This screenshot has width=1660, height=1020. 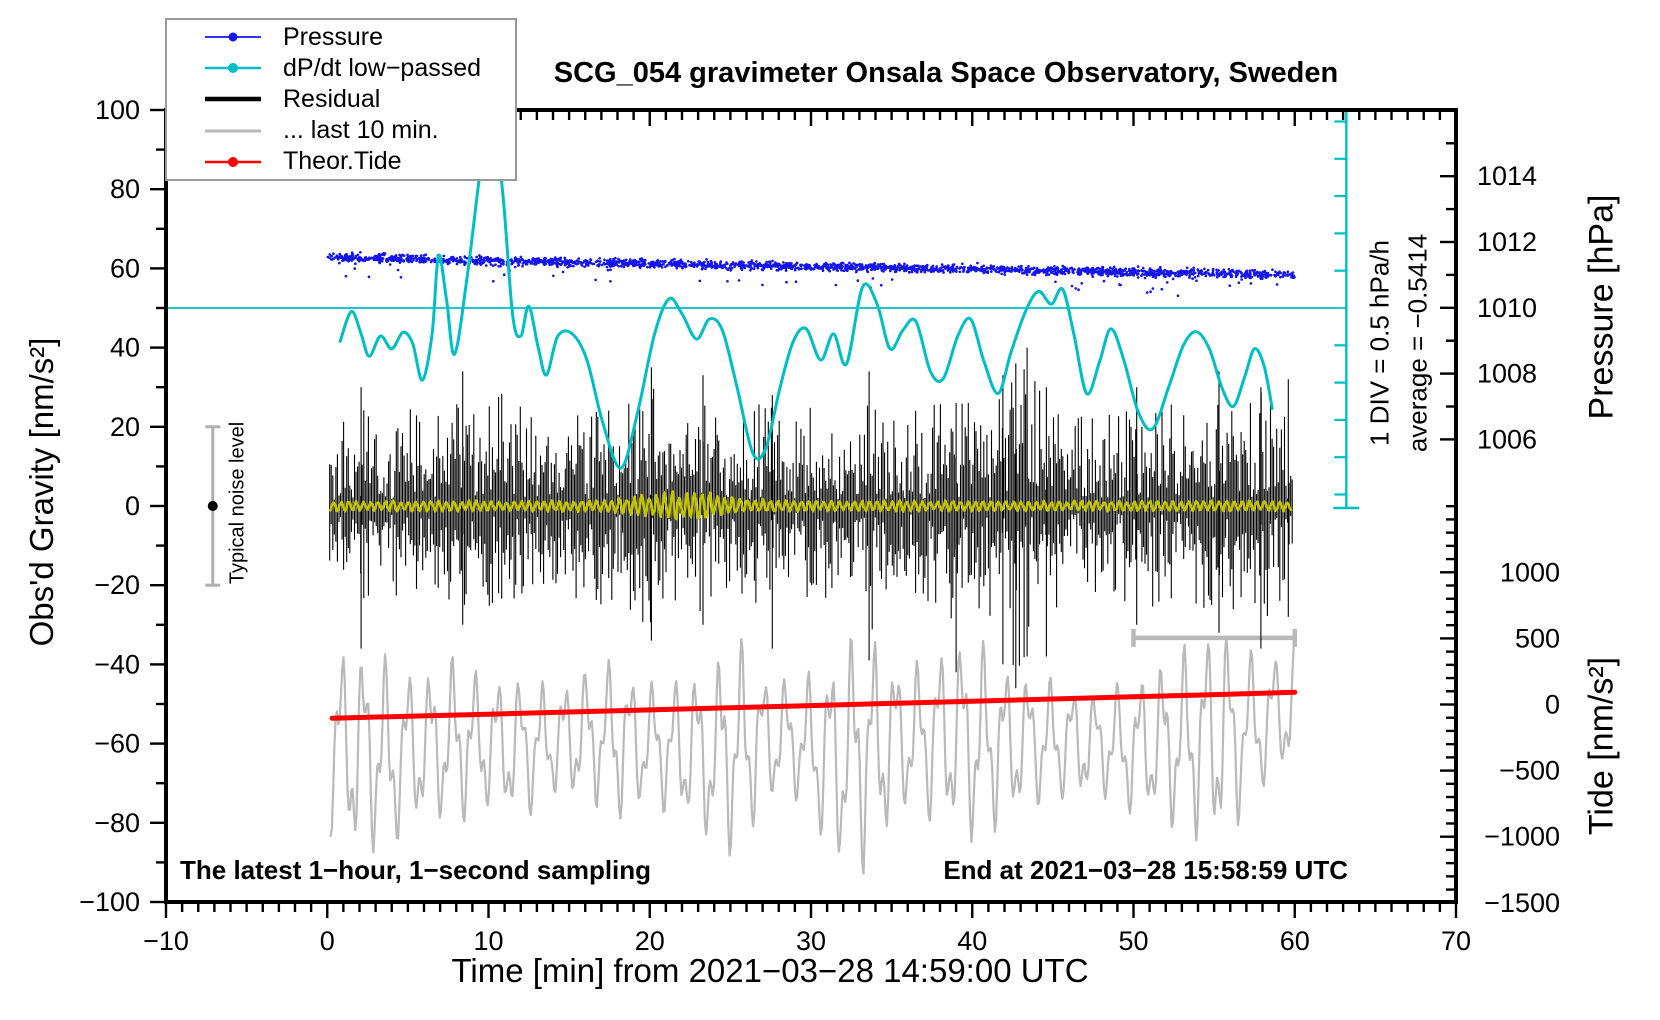 I want to click on end-time-note: End at 2021−03−28 15:58:59 UTC, so click(x=1145, y=870).